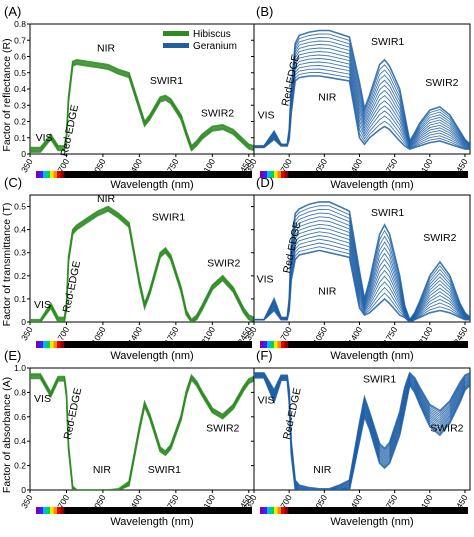  What do you see at coordinates (20, 40) in the screenshot?
I see `y-tick-label: 0.7` at bounding box center [20, 40].